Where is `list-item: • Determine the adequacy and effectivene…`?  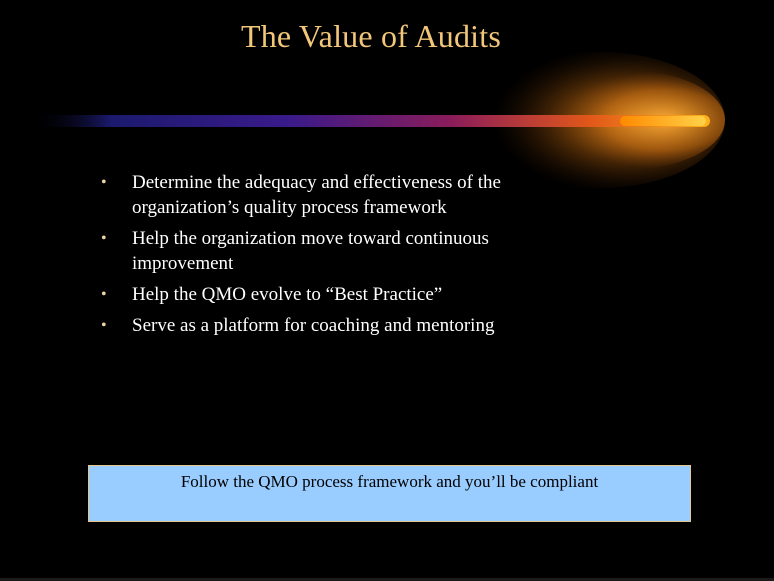 list-item: • Determine the adequacy and effectivene… is located at coordinates (333, 195).